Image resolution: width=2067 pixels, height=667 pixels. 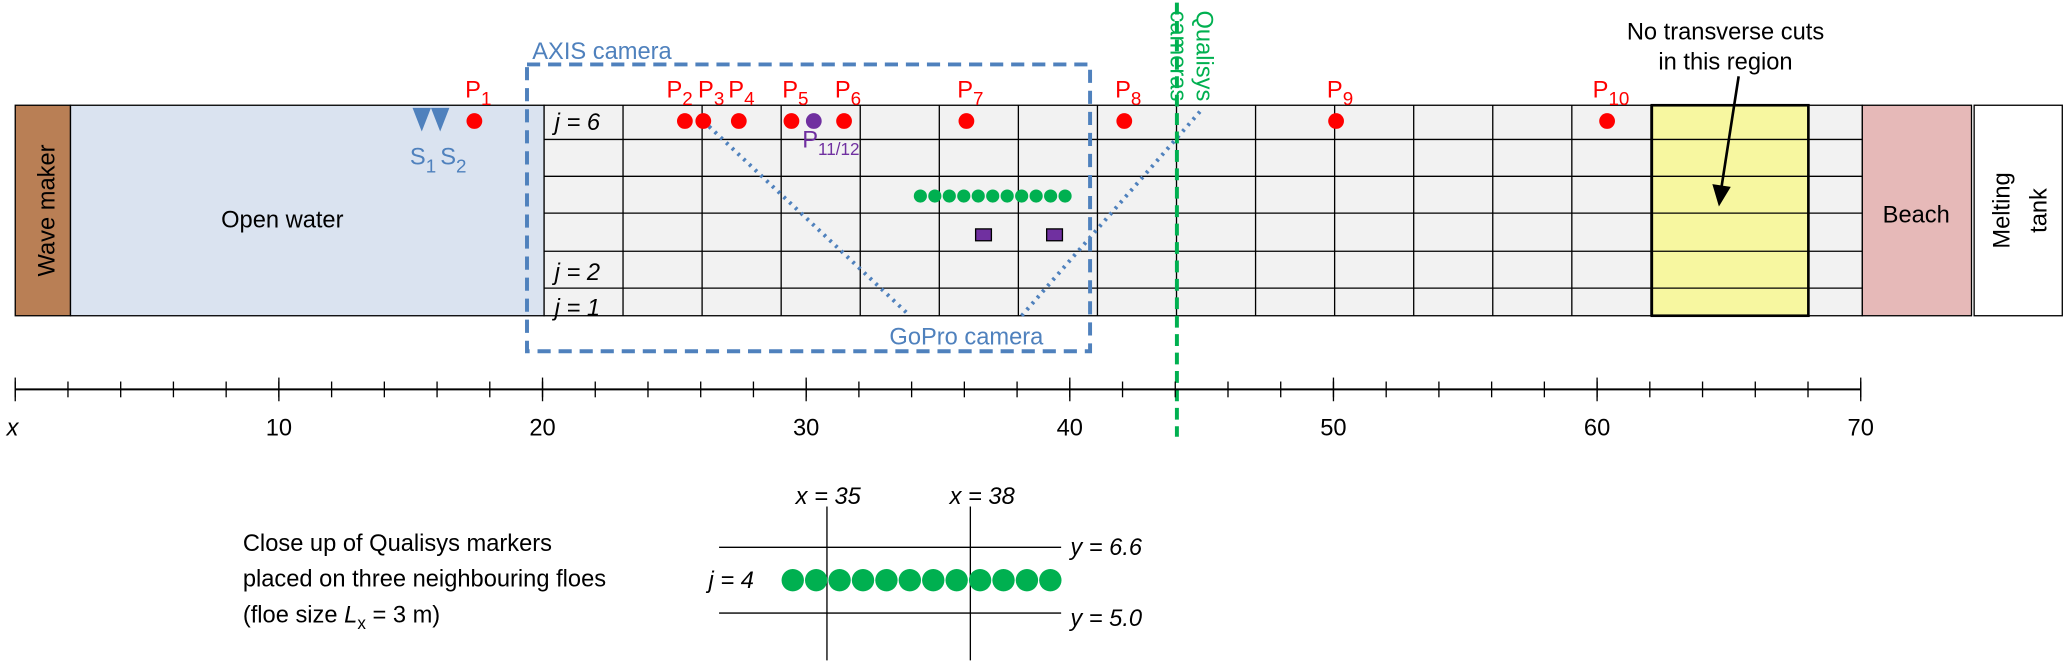 What do you see at coordinates (1177, 56) in the screenshot?
I see `qualisys-label: cameras` at bounding box center [1177, 56].